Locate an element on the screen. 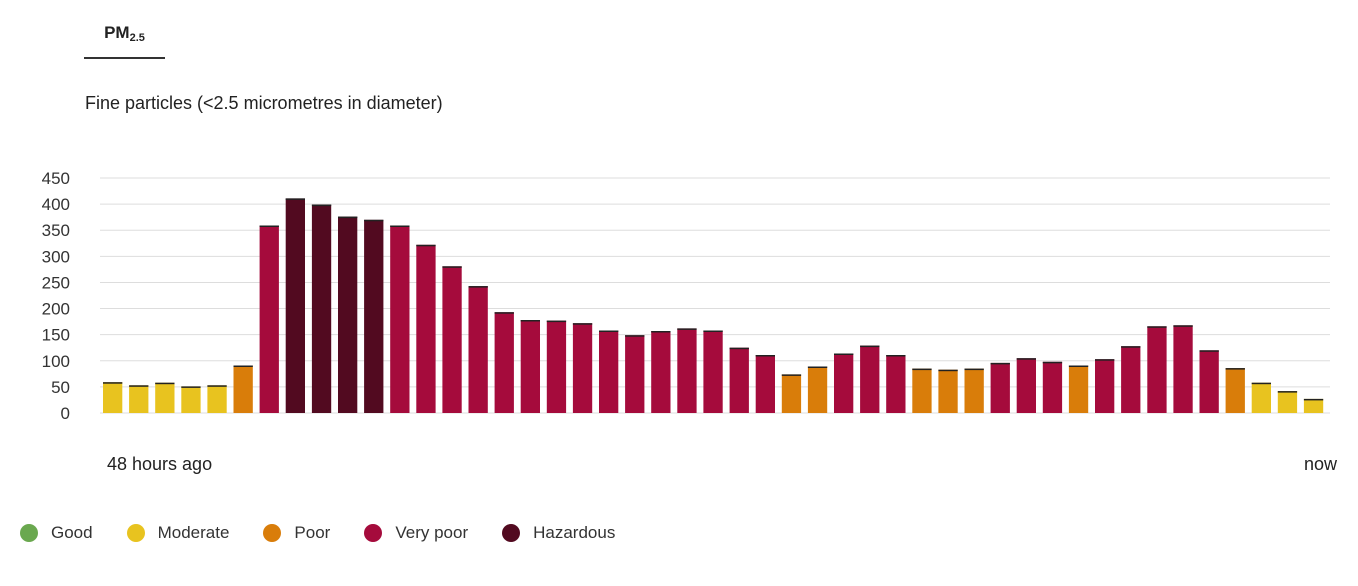 The height and width of the screenshot is (586, 1358). y-tick-label: 350 is located at coordinates (56, 230).